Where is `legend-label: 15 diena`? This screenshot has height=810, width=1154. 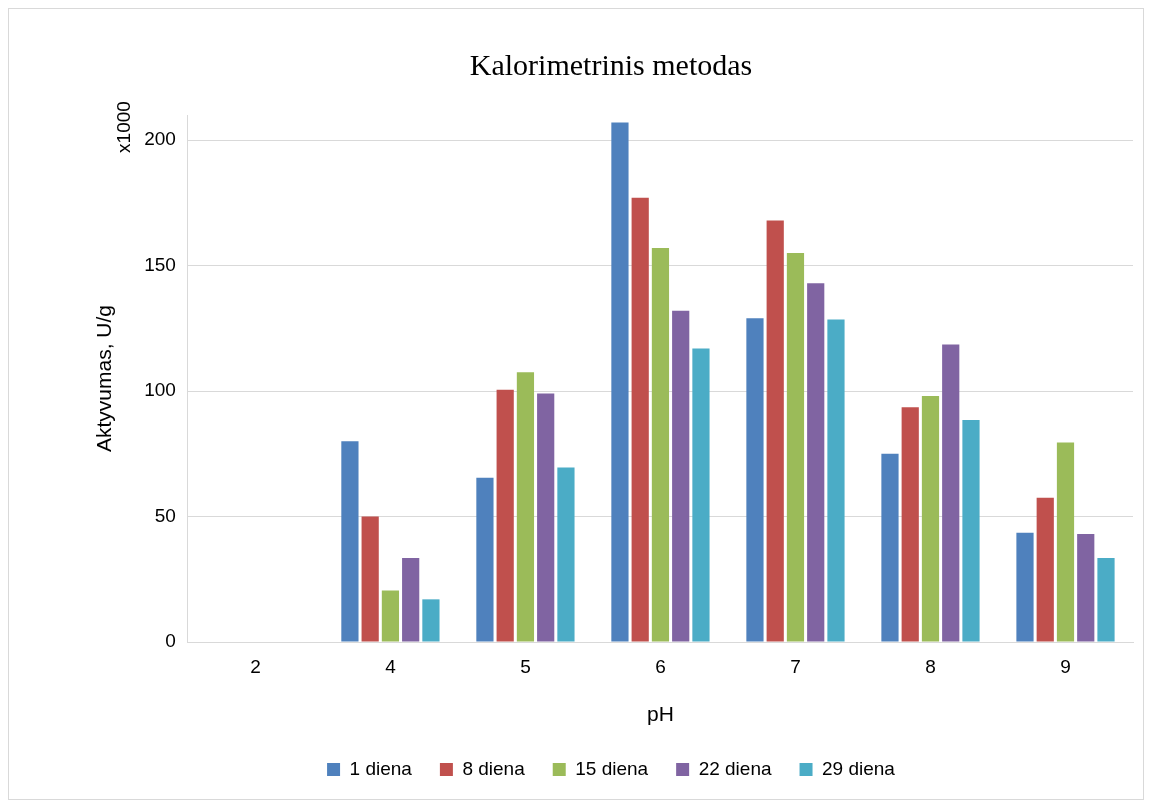
legend-label: 15 diena is located at coordinates (612, 768).